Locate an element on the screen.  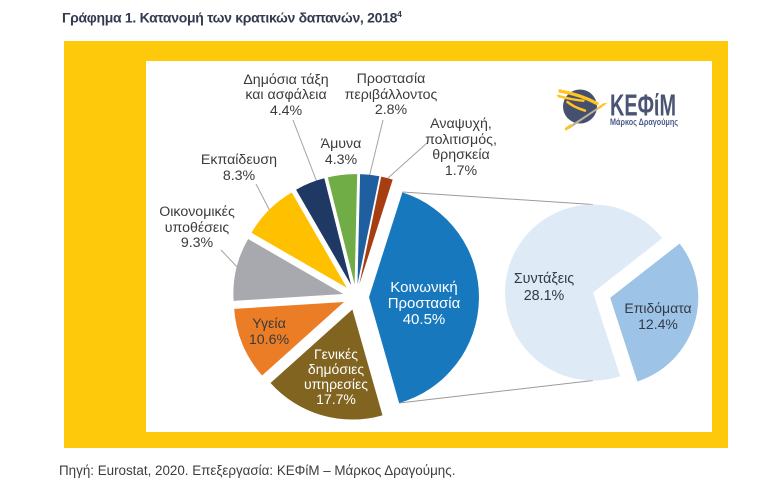
svg-text: ΚΕΦίΜ is located at coordinates (643, 105).